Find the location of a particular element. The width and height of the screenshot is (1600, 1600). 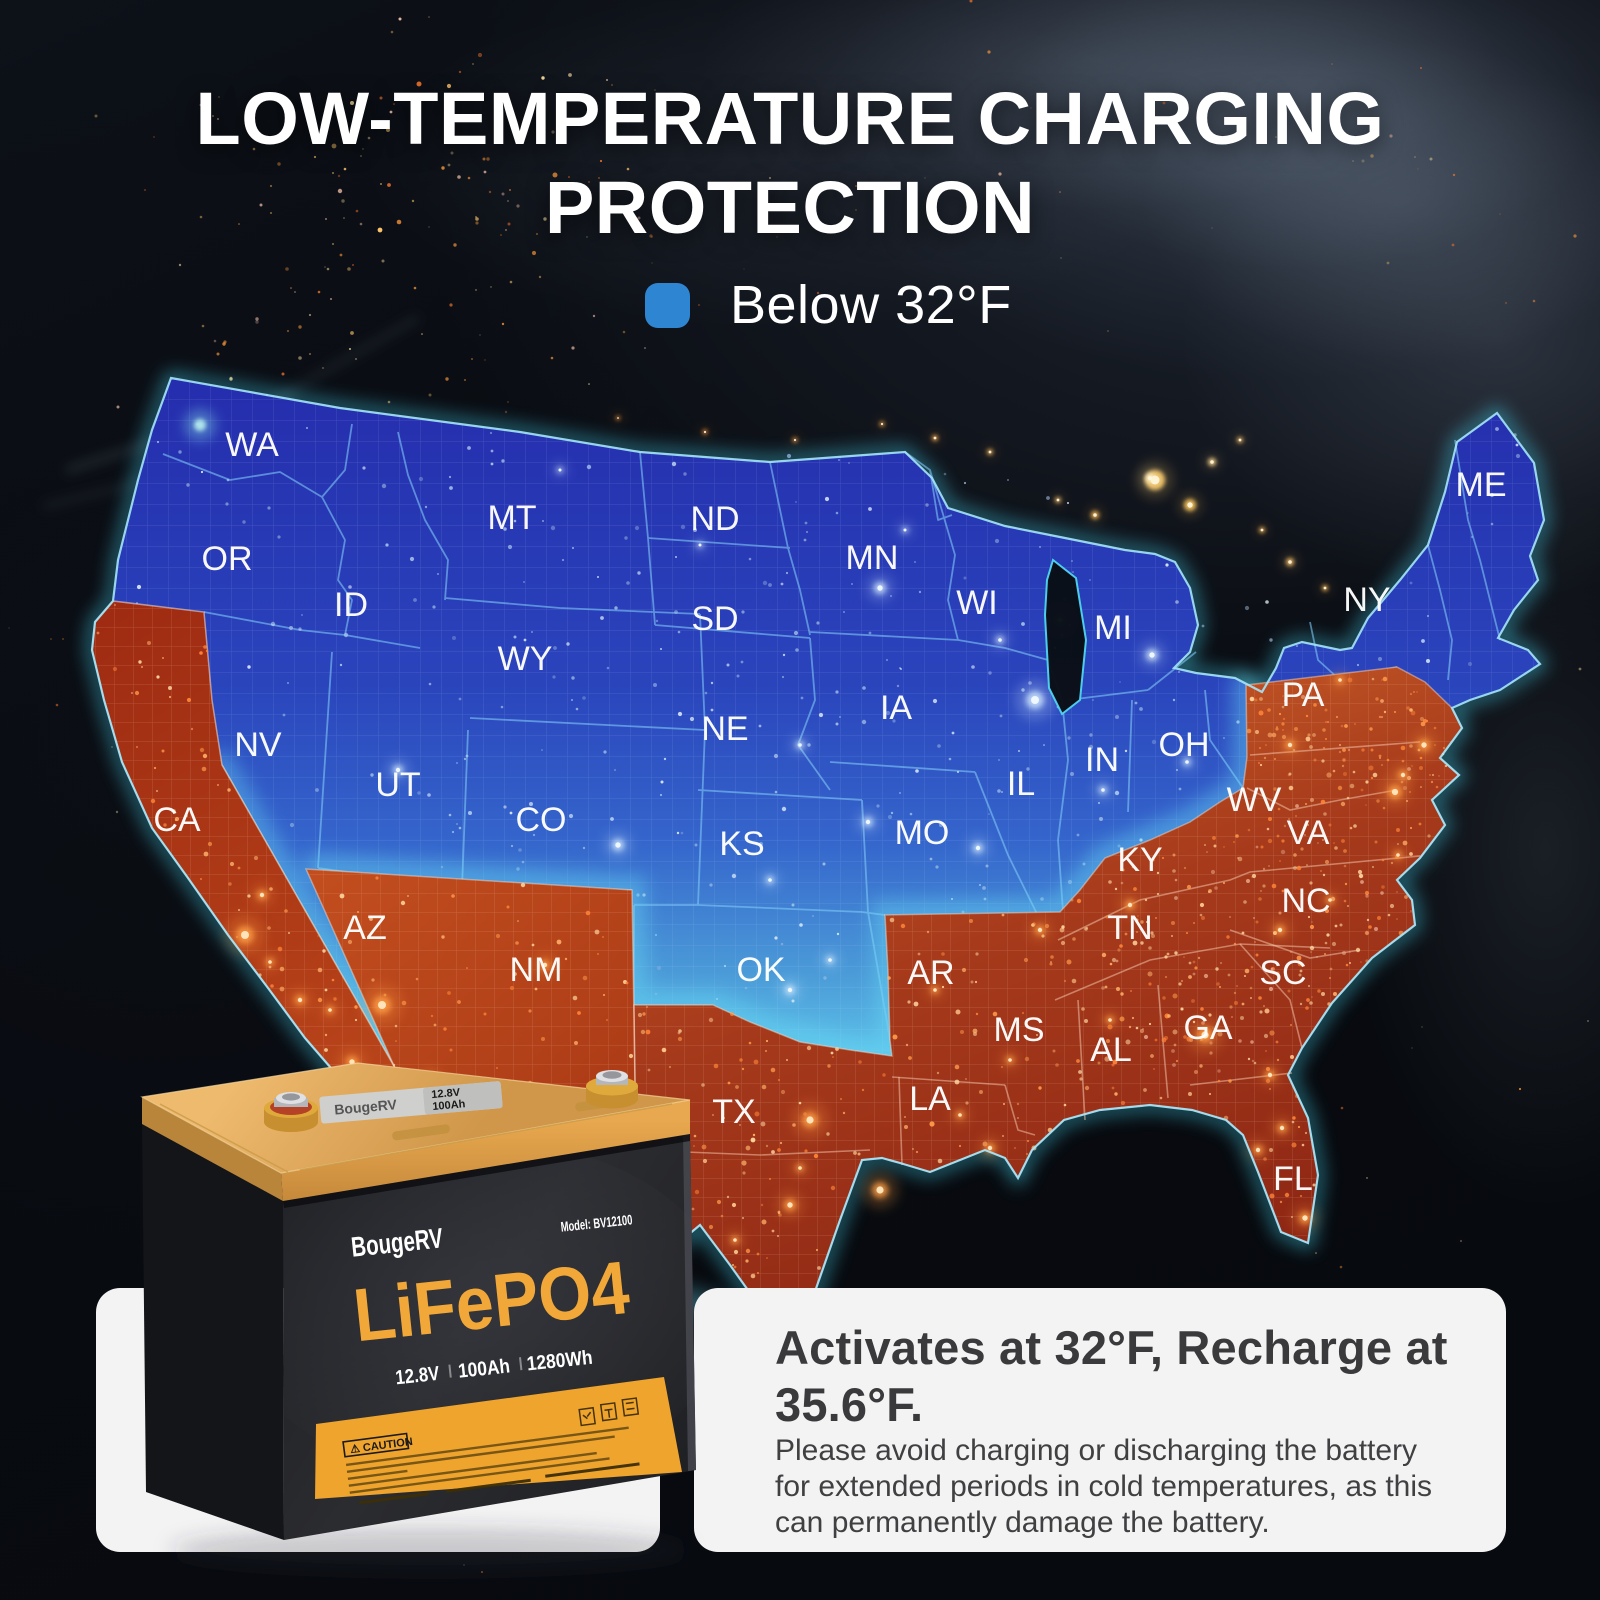

svg-text: WA is located at coordinates (252, 445).